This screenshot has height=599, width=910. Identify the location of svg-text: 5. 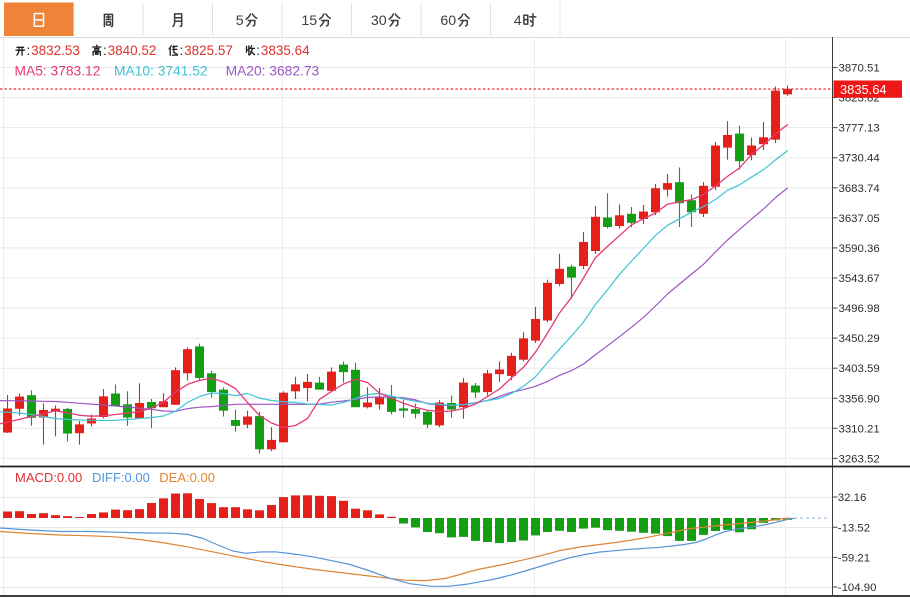
(240, 21).